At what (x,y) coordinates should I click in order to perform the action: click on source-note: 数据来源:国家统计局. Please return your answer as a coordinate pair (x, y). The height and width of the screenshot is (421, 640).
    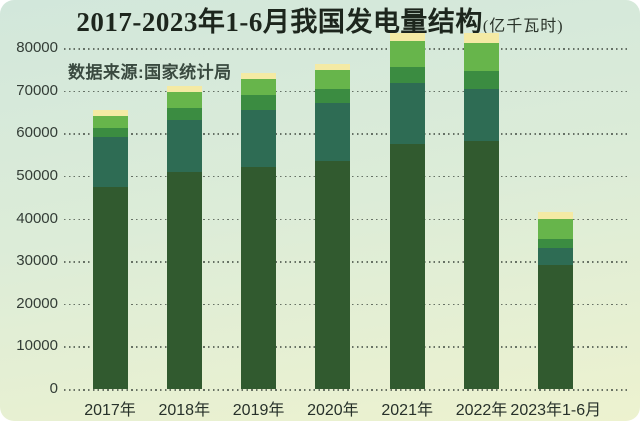
    Looking at the image, I should click on (150, 72).